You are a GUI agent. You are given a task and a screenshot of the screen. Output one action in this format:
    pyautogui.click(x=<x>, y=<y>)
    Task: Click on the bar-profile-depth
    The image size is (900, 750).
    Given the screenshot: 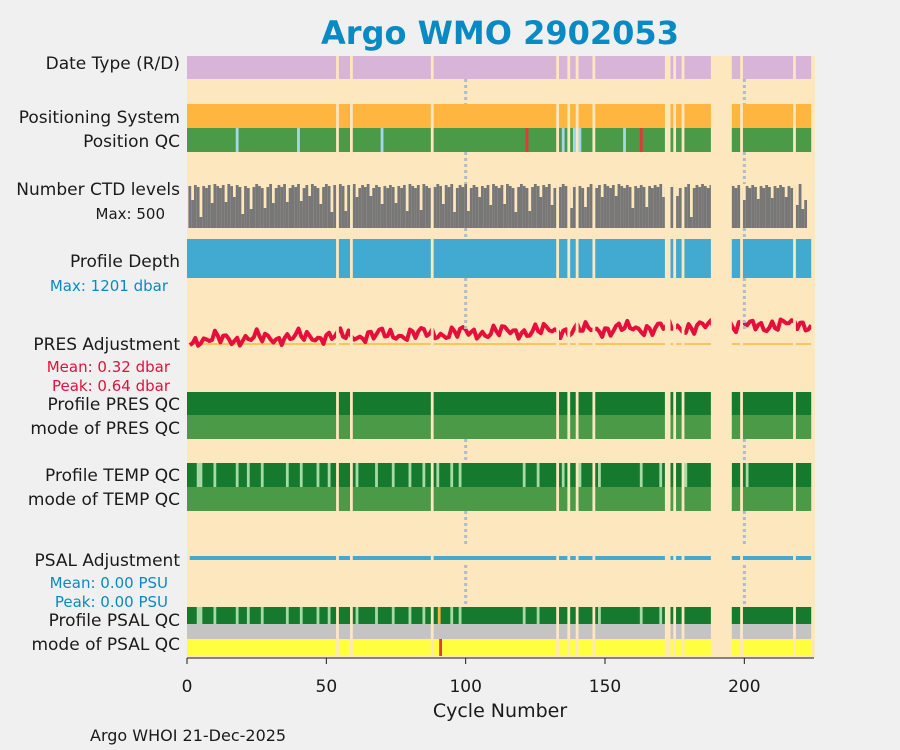 What is the action you would take?
    pyautogui.click(x=500, y=258)
    